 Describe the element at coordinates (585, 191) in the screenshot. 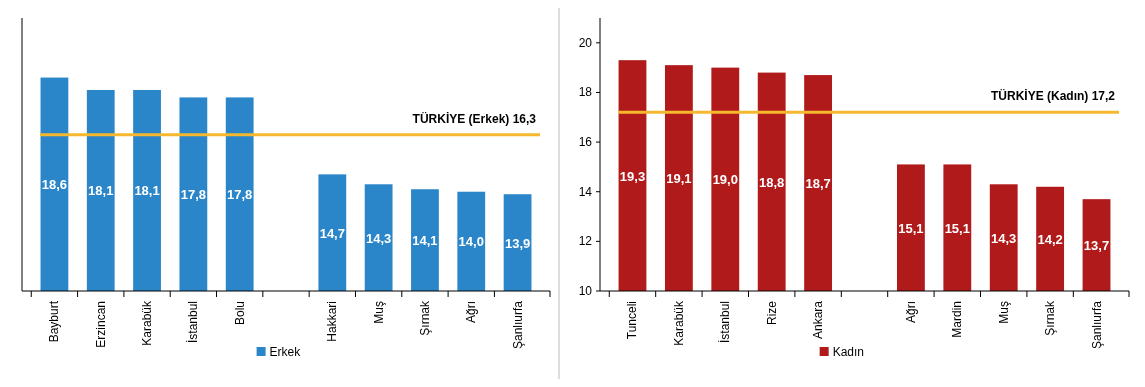

I see `y-tick-label: 14` at that location.